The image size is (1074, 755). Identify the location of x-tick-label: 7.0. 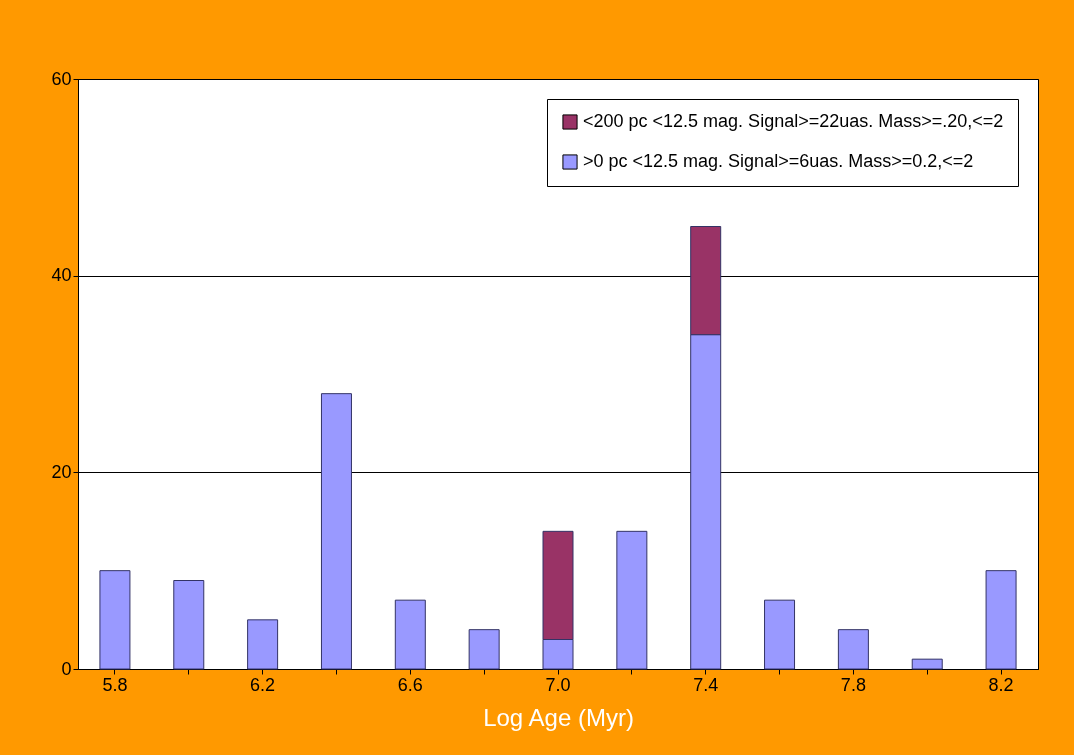
(558, 684).